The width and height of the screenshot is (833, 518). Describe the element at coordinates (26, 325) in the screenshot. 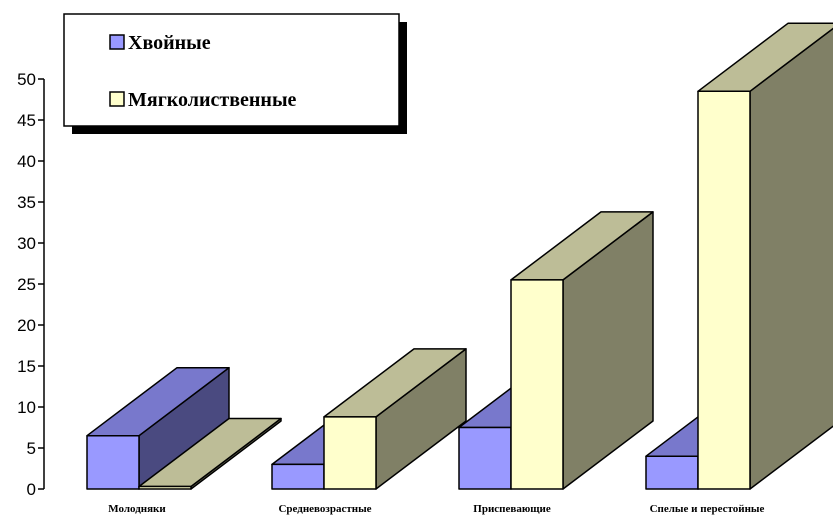

I see `y-tick-label: 20` at that location.